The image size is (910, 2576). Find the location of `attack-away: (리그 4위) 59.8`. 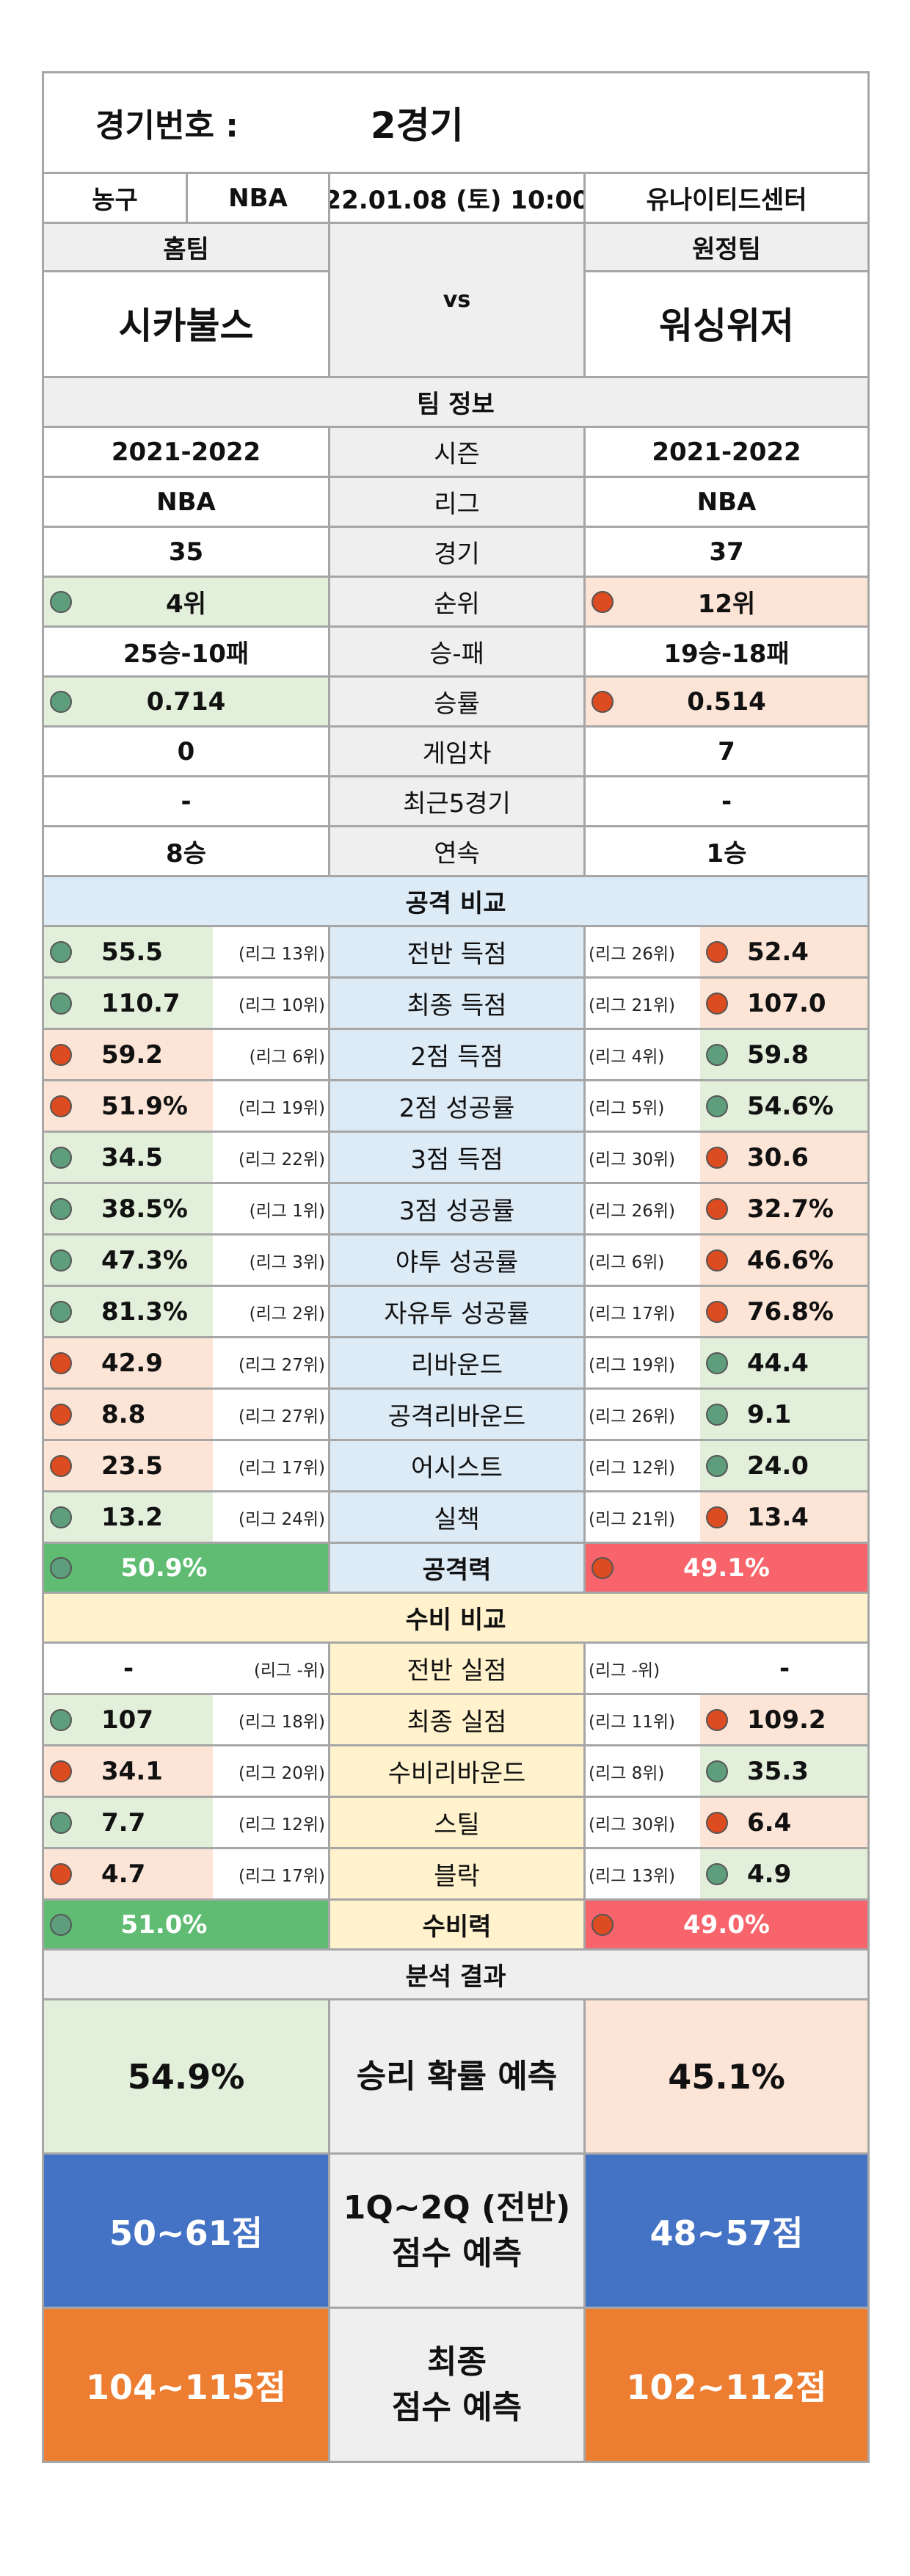

attack-away: (리그 4위) 59.8 is located at coordinates (727, 1055).